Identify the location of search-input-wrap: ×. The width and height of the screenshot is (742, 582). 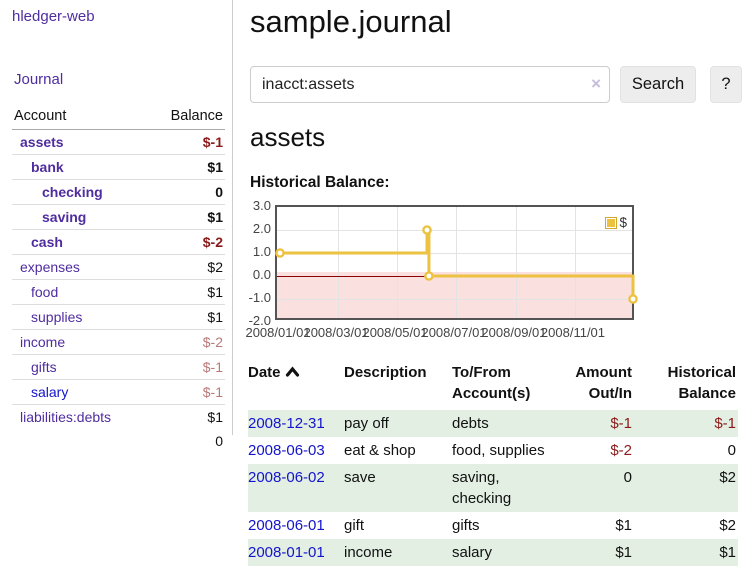
(430, 84).